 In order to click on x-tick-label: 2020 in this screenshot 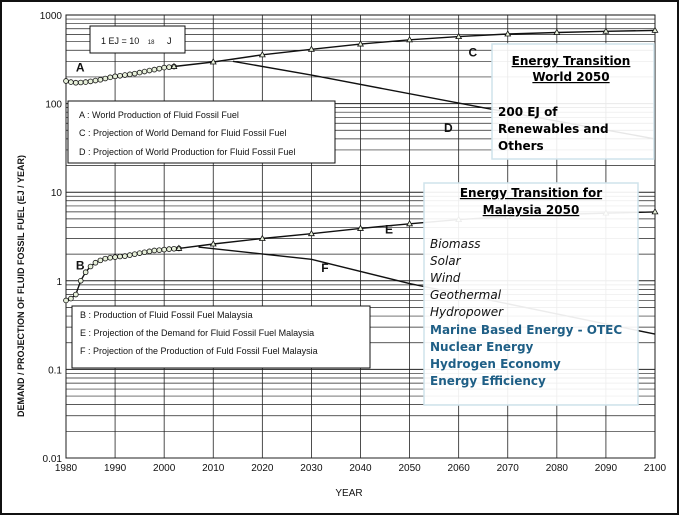, I will do `click(262, 468)`.